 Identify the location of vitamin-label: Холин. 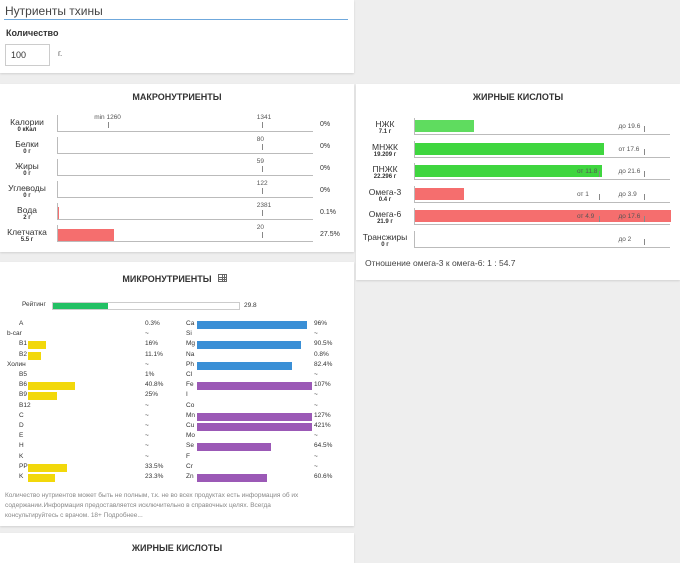
(16, 364).